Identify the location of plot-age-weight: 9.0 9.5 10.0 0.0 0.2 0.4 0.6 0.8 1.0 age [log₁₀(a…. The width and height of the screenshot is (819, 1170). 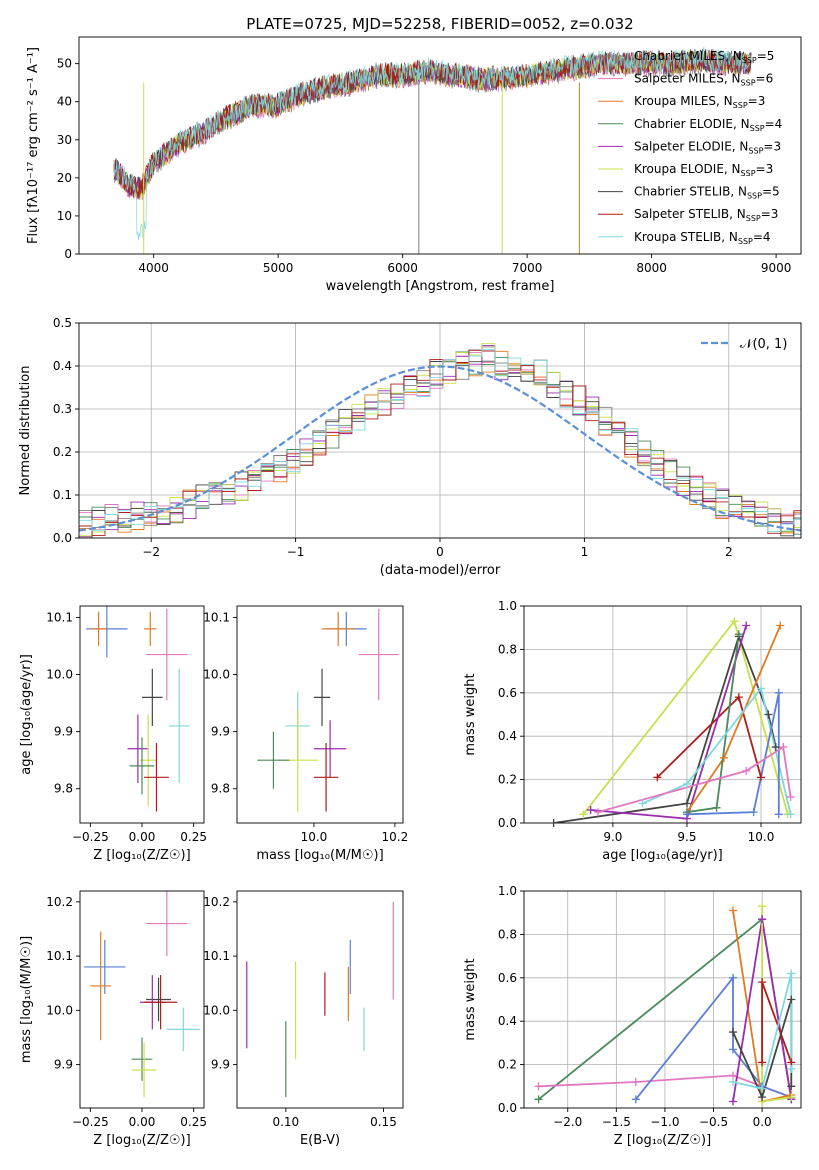
(632, 731).